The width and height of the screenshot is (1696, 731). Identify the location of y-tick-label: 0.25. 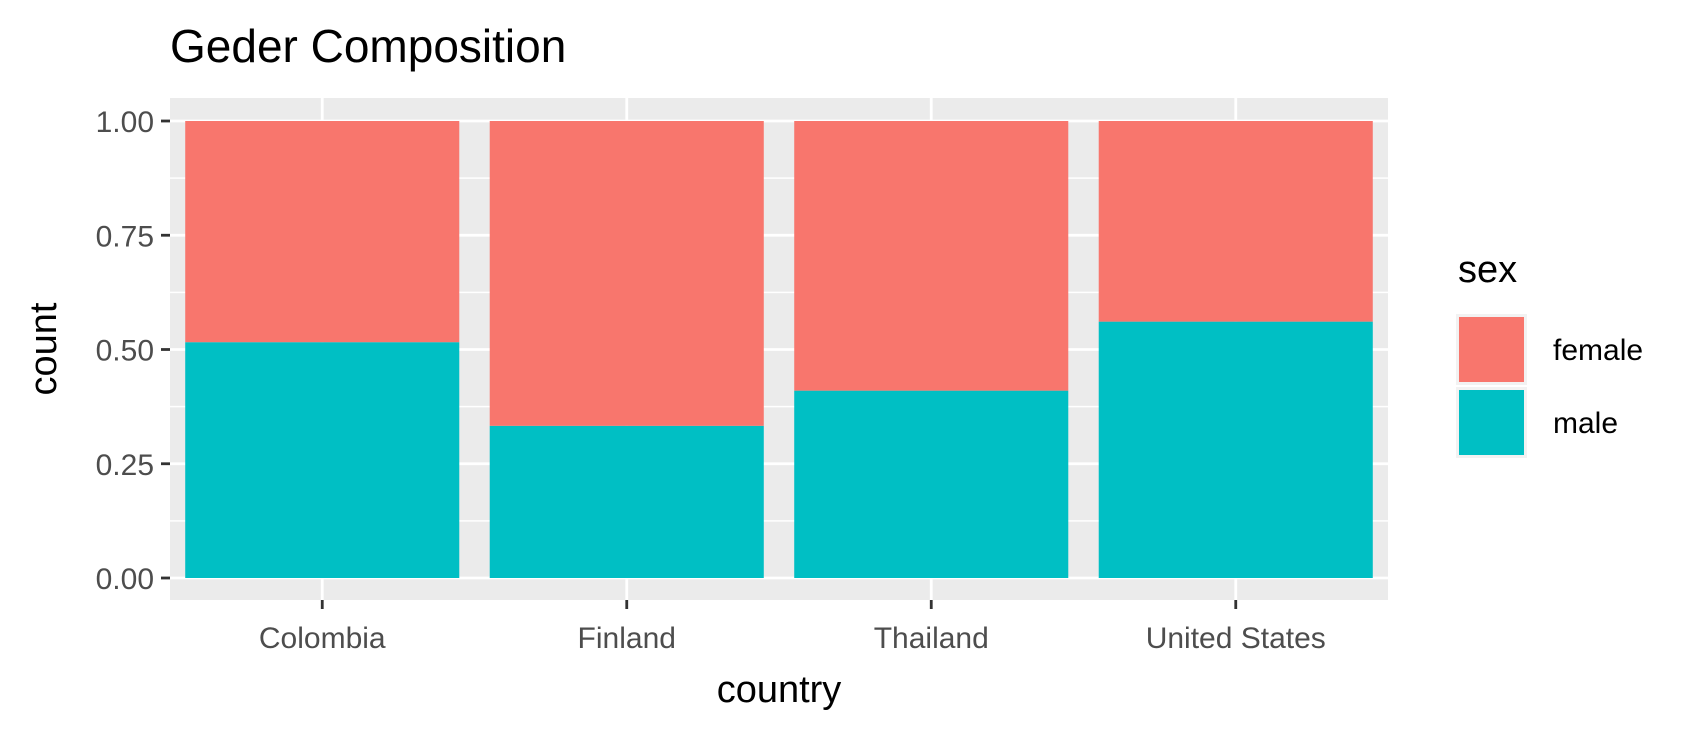
(125, 465).